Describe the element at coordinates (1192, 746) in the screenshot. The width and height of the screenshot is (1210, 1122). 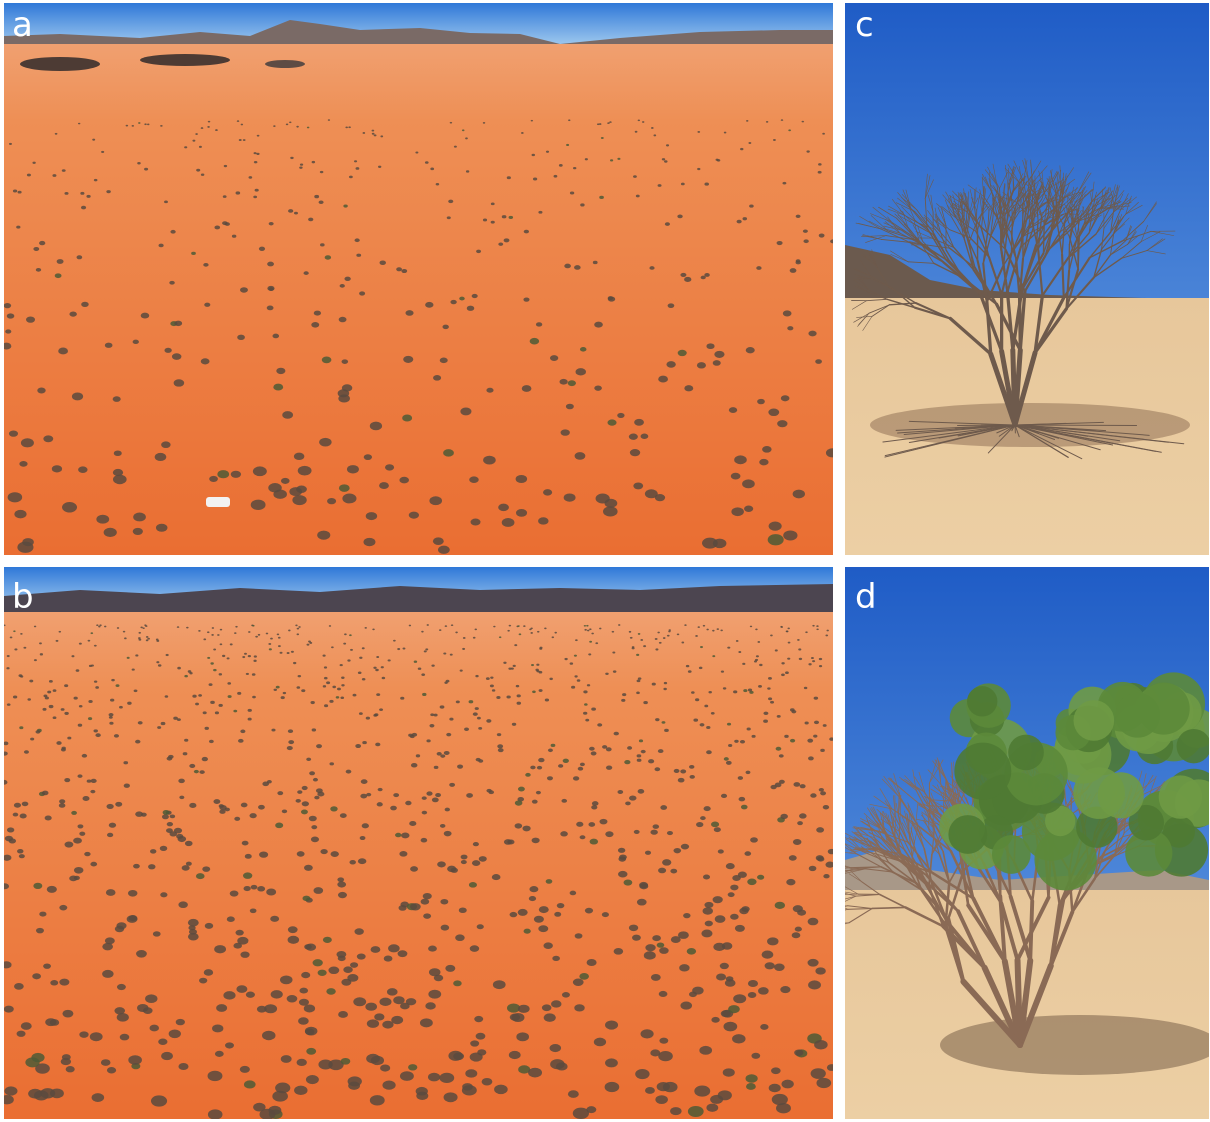
I see `leaf-cluster` at that location.